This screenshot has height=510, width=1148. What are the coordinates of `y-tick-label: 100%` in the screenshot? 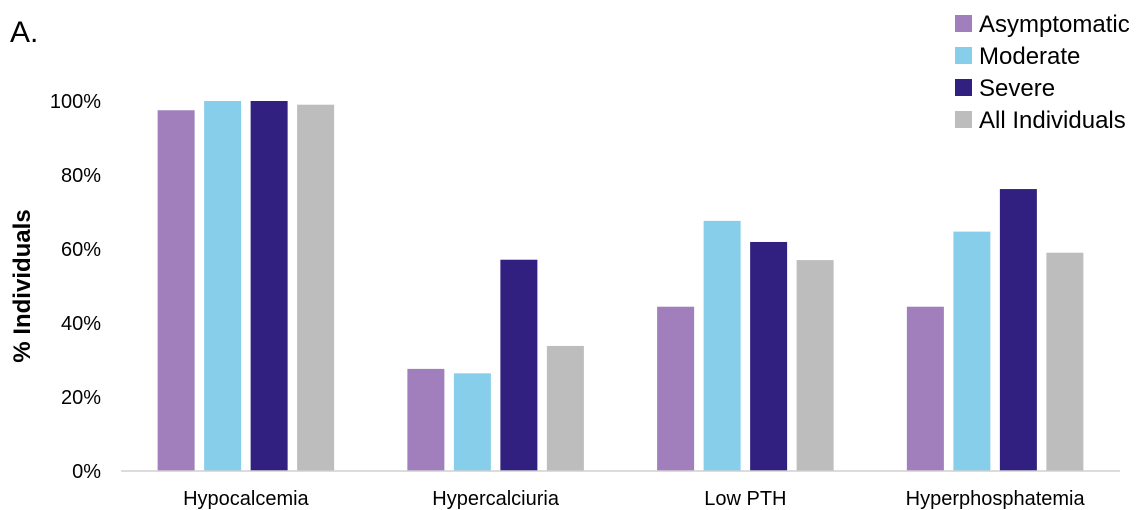 It's located at (75, 102).